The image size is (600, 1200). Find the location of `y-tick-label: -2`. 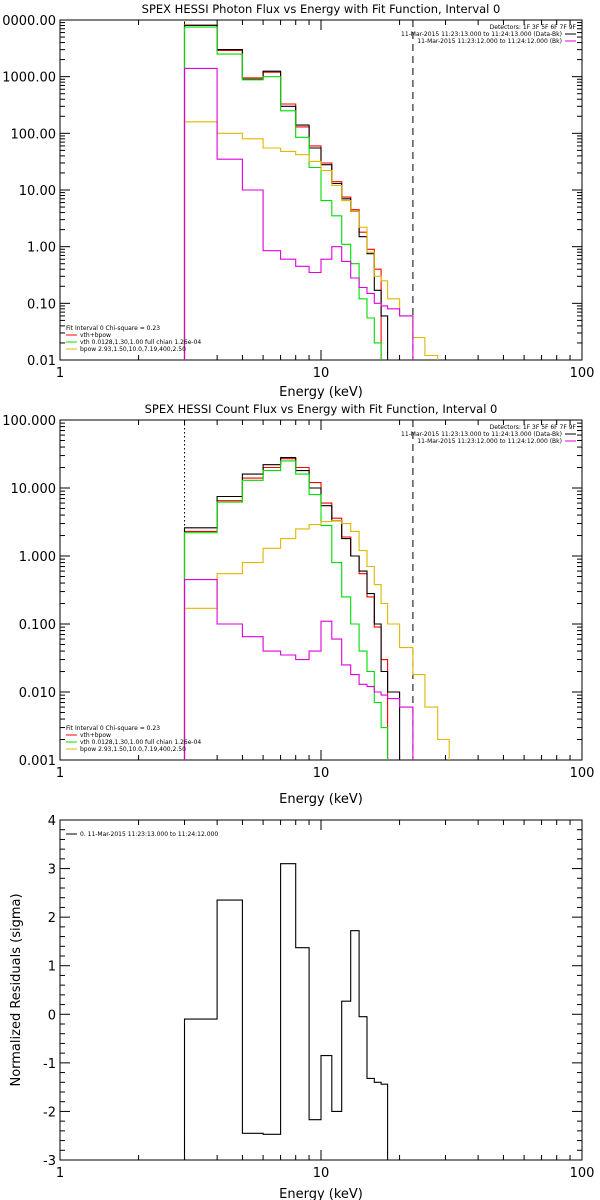

y-tick-label: -2 is located at coordinates (49, 1112).